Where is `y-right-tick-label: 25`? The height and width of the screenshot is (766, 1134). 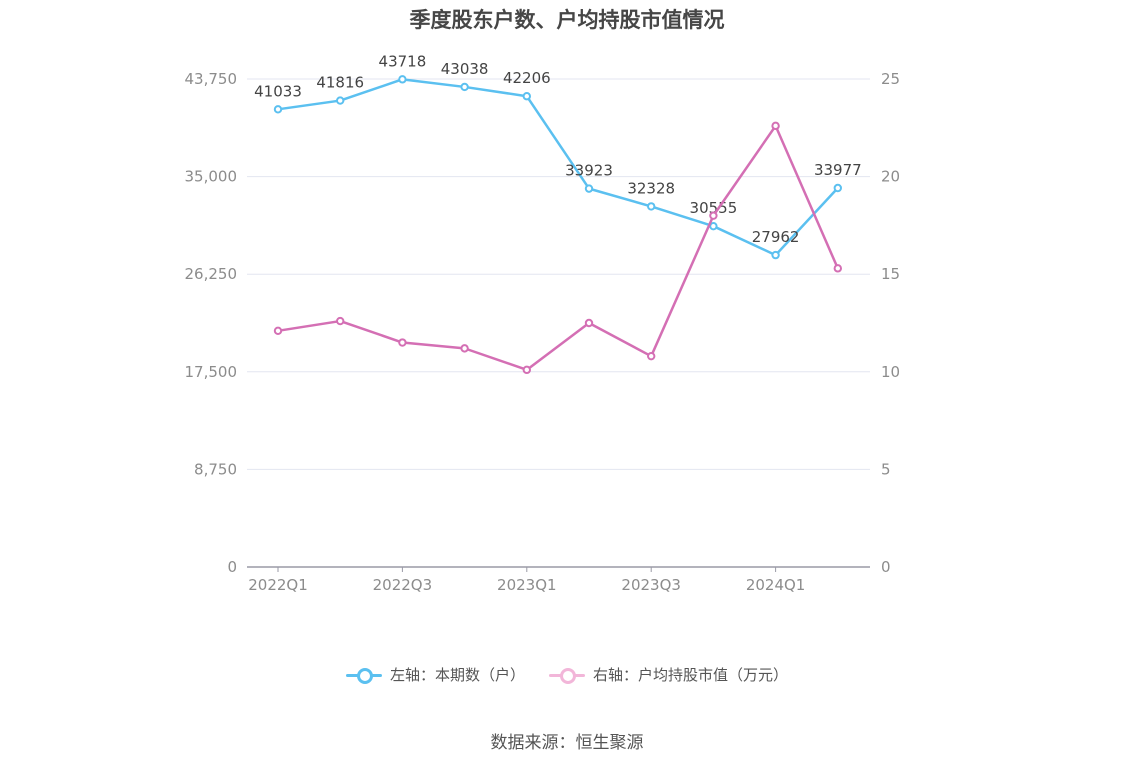
y-right-tick-label: 25 is located at coordinates (890, 79).